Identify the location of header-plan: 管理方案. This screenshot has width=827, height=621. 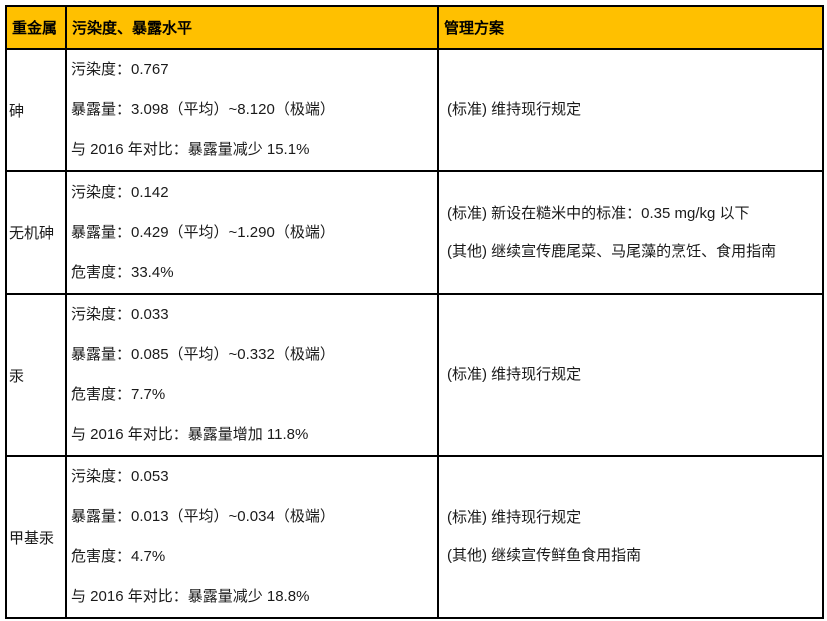
(630, 27).